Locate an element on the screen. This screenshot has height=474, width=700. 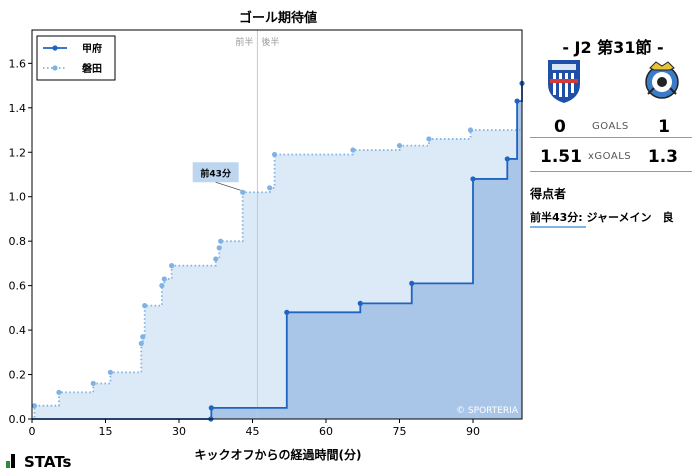
legend-entry: 磐田 is located at coordinates (92, 68).